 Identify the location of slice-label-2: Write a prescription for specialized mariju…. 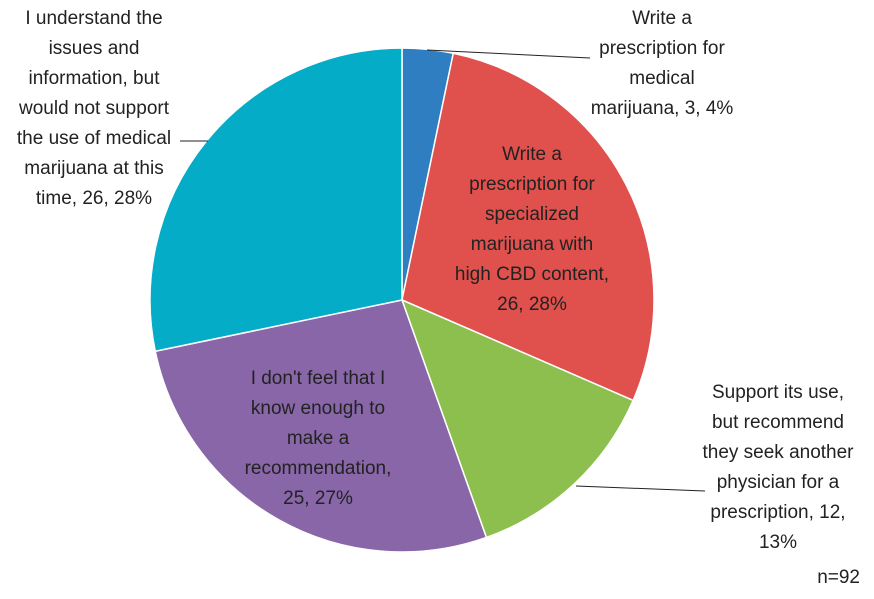
(532, 229).